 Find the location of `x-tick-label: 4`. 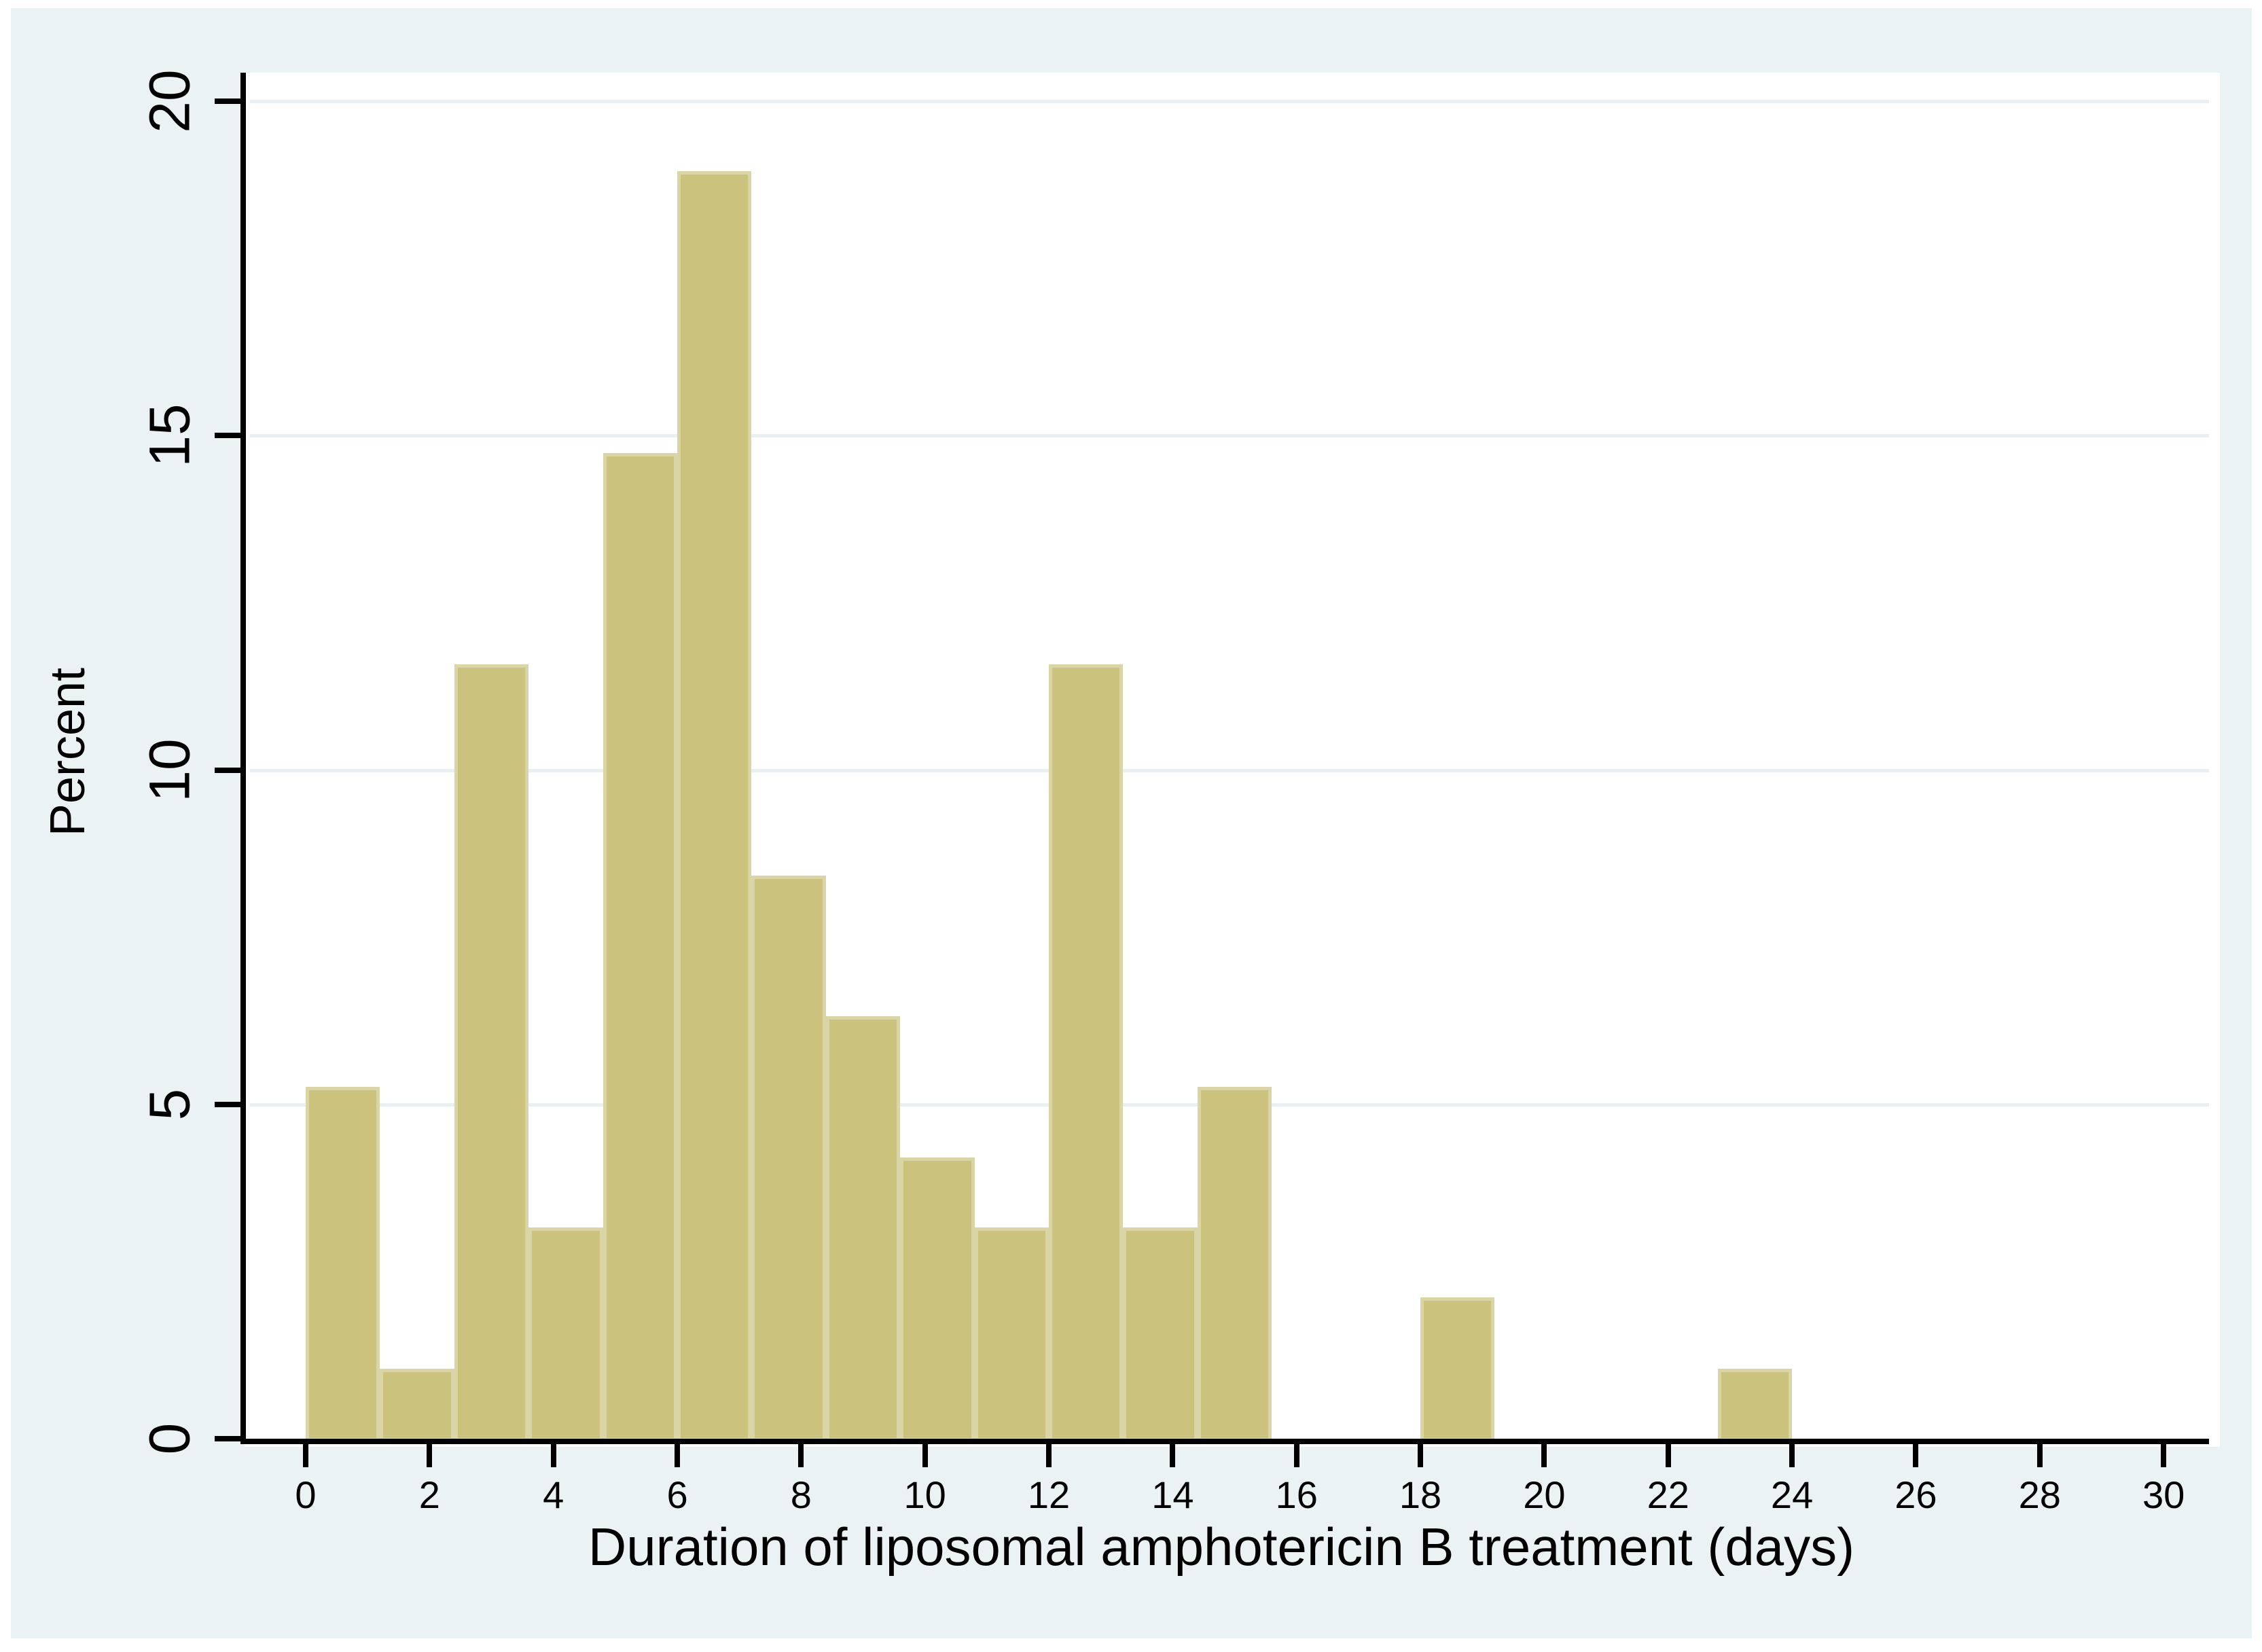

x-tick-label: 4 is located at coordinates (553, 1494).